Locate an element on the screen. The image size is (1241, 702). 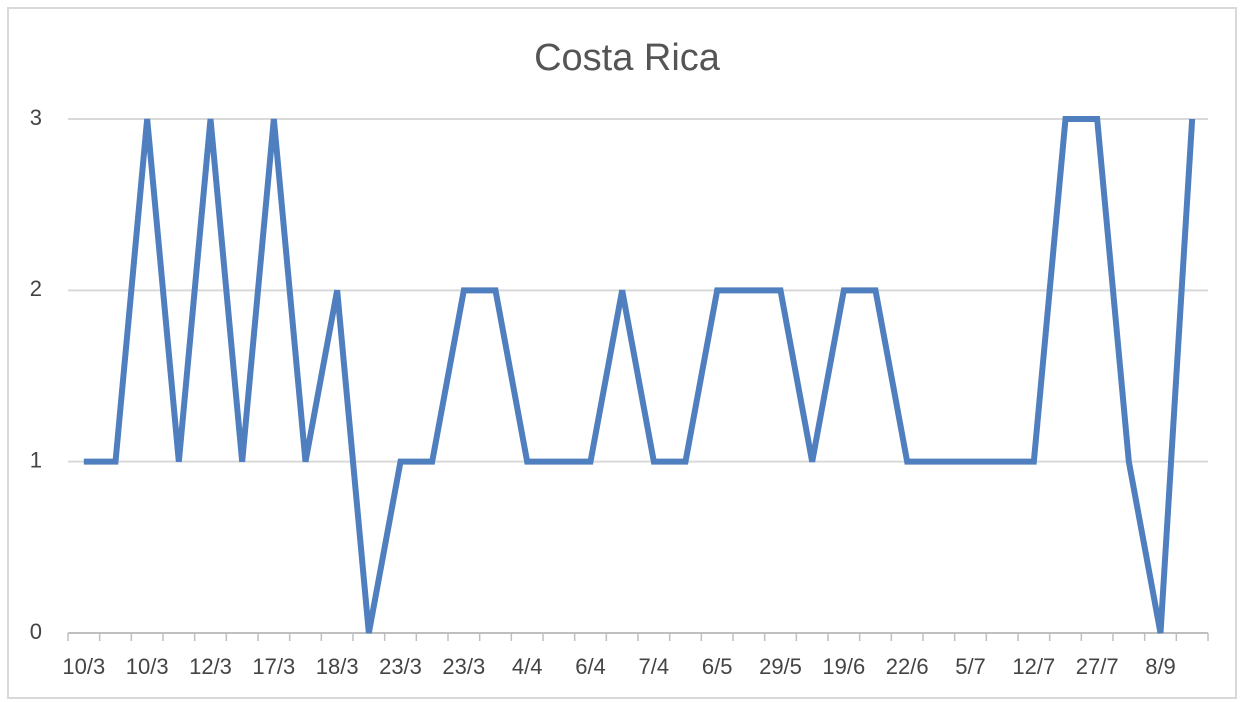
x-tick-label: 8/9 is located at coordinates (1160, 666).